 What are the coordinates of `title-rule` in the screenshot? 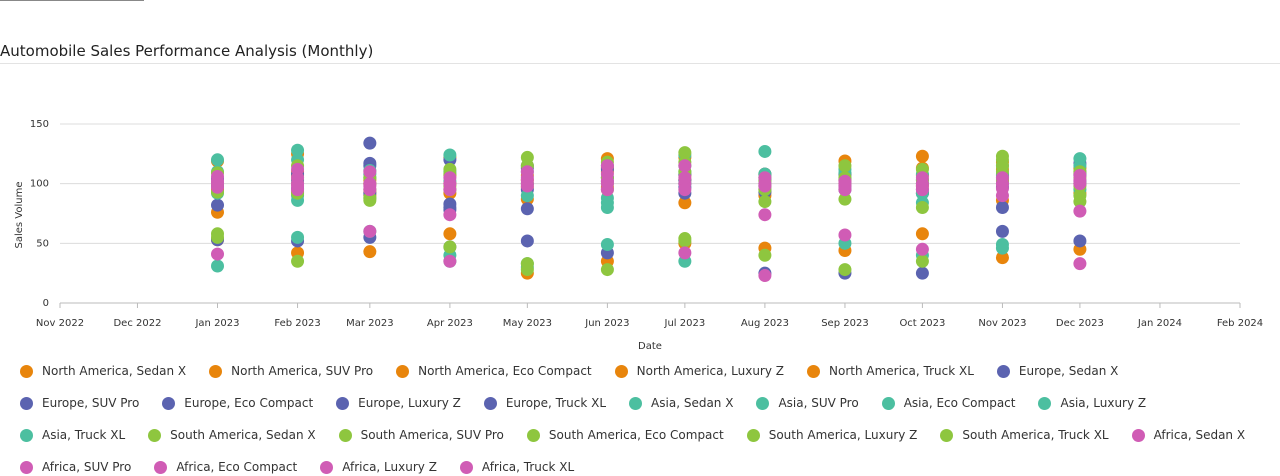 It's located at (640, 63).